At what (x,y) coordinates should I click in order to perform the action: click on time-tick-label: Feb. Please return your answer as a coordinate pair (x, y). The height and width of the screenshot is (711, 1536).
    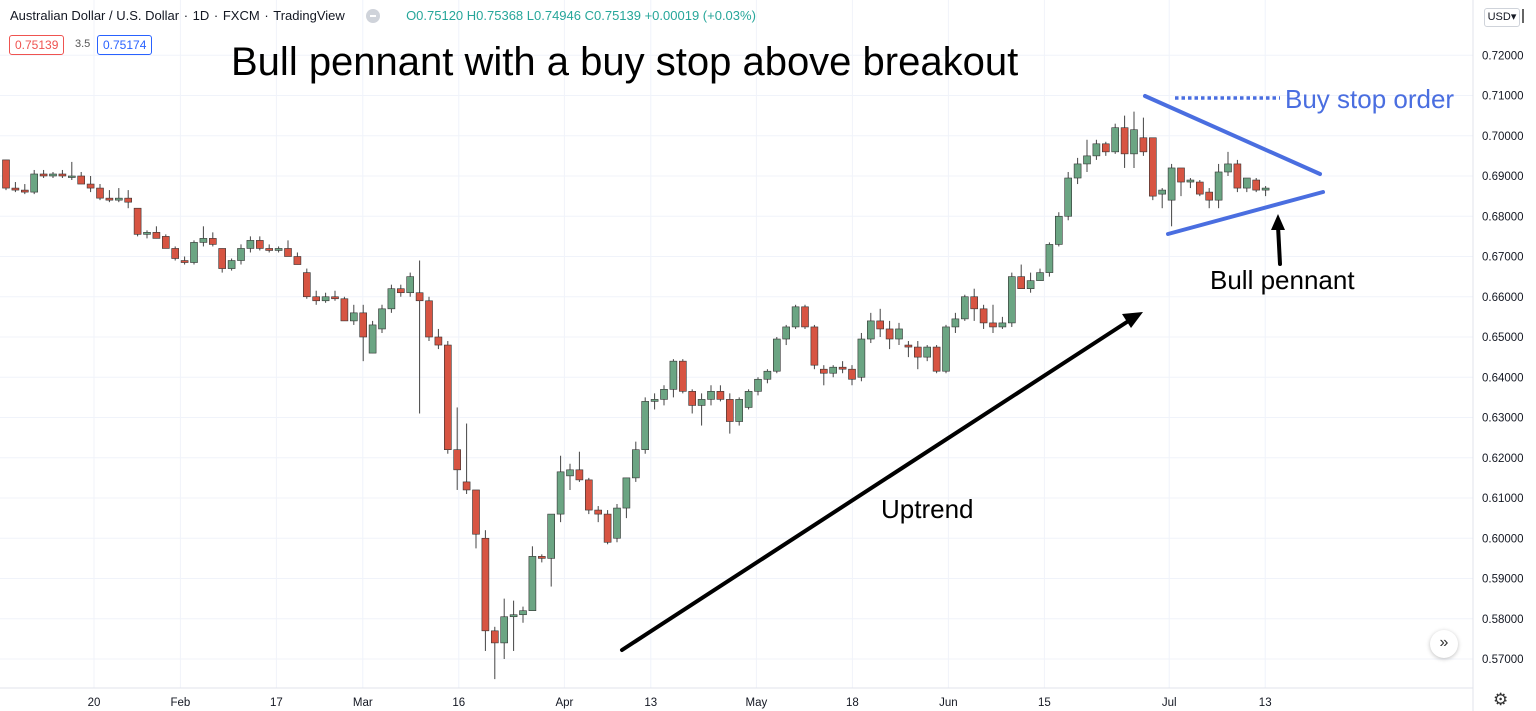
    Looking at the image, I should click on (180, 703).